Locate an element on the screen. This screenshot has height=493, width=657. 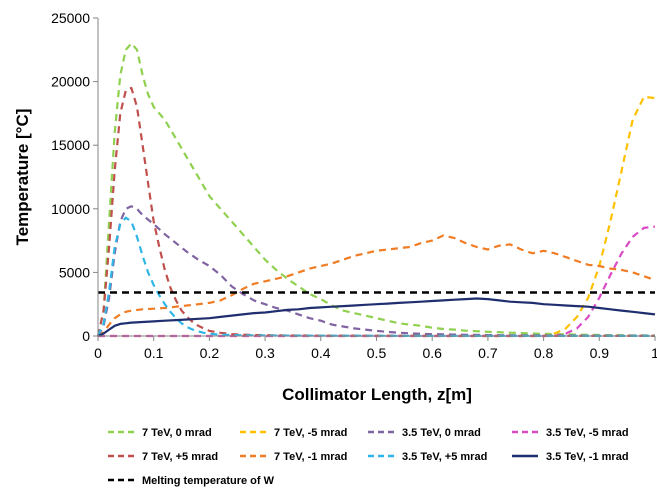
legend-label-3-5-tev-5-mrad: 3.5 TeV, +5 mrad is located at coordinates (444, 457).